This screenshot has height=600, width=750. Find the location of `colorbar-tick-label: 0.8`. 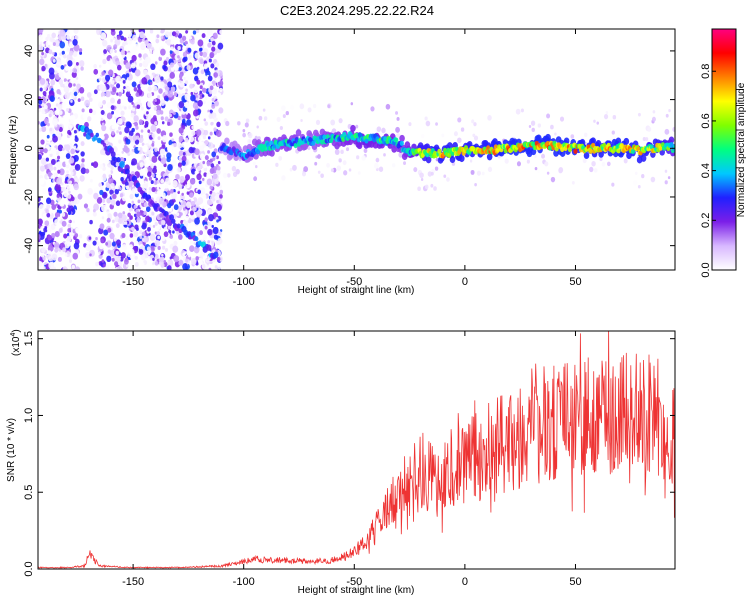

colorbar-tick-label: 0.8 is located at coordinates (706, 71).